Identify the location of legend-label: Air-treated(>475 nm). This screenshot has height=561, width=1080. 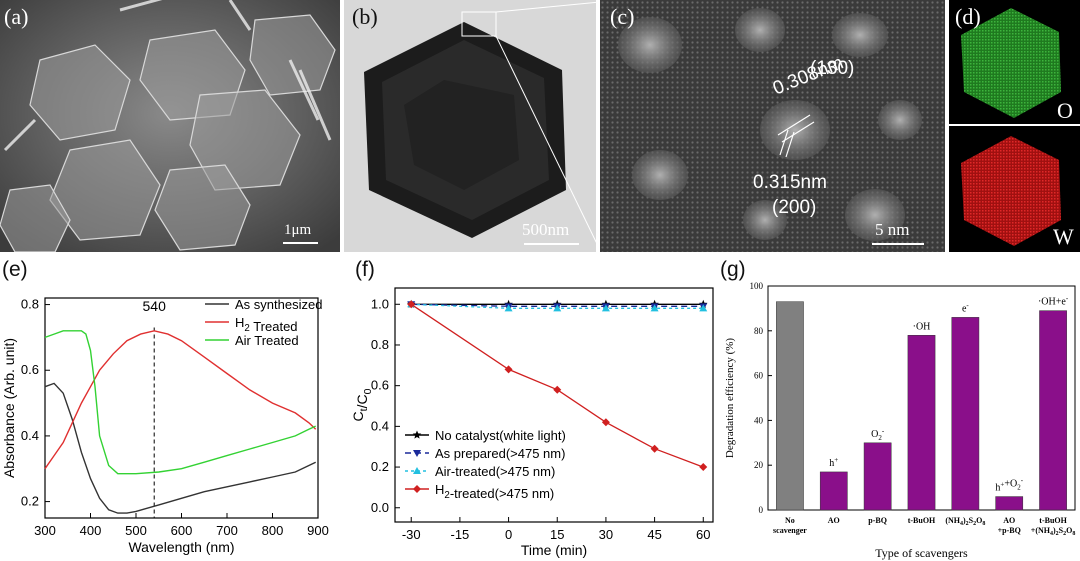
(495, 471).